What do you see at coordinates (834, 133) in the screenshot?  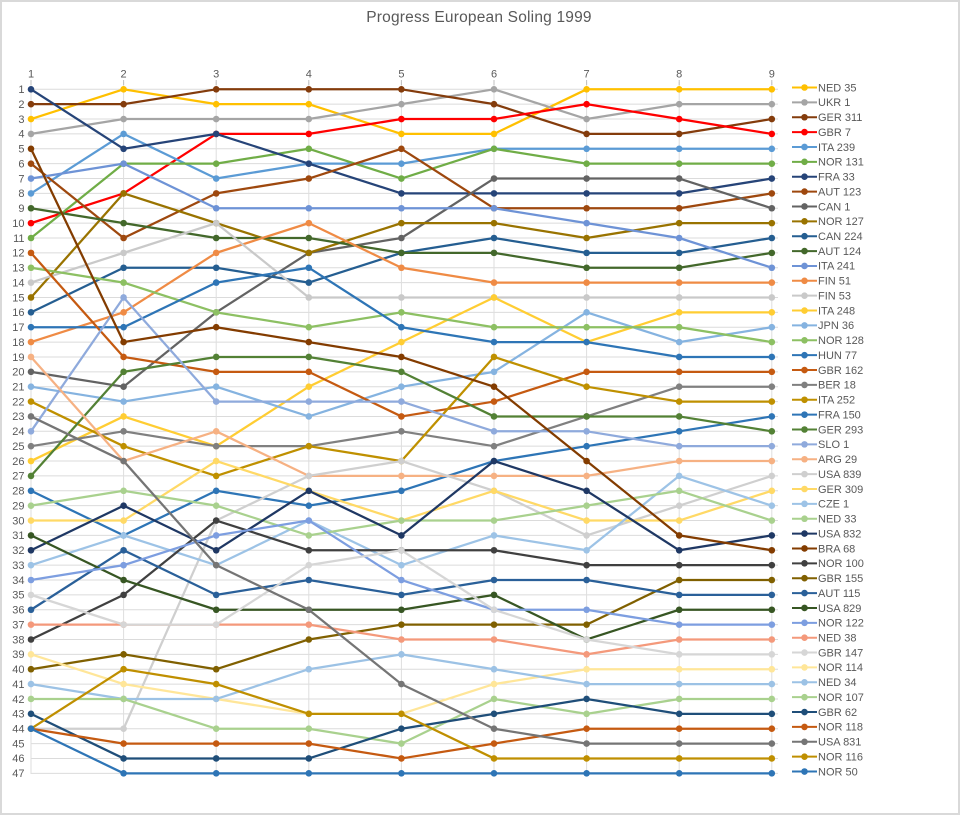 I see `svg-text: GBR 7` at bounding box center [834, 133].